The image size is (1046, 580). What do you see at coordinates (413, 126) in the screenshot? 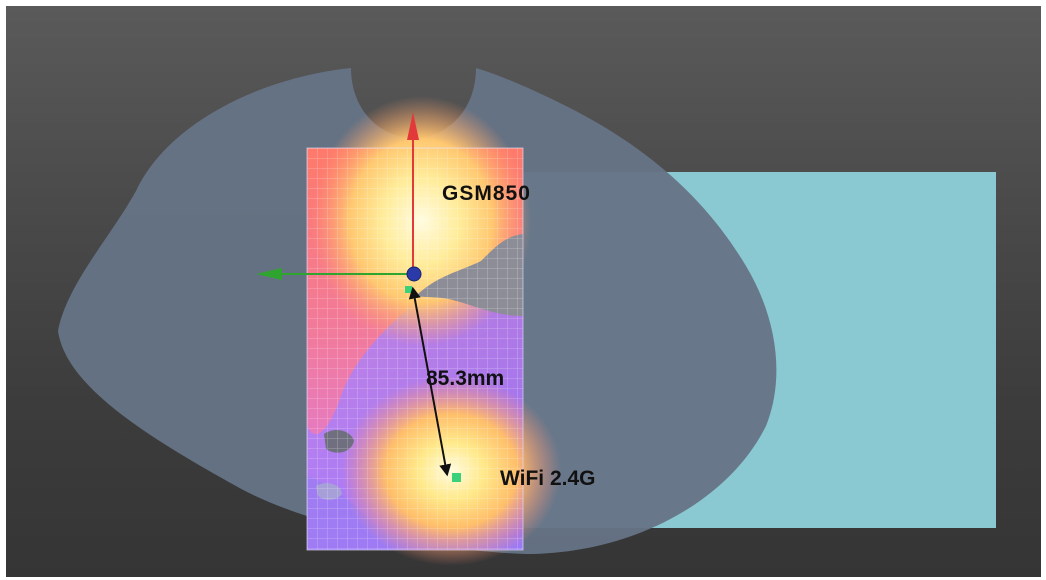
I see `red-arrow-icon` at bounding box center [413, 126].